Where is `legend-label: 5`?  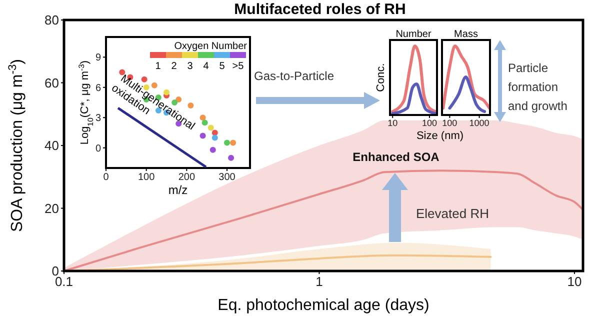 legend-label: 5 is located at coordinates (222, 66).